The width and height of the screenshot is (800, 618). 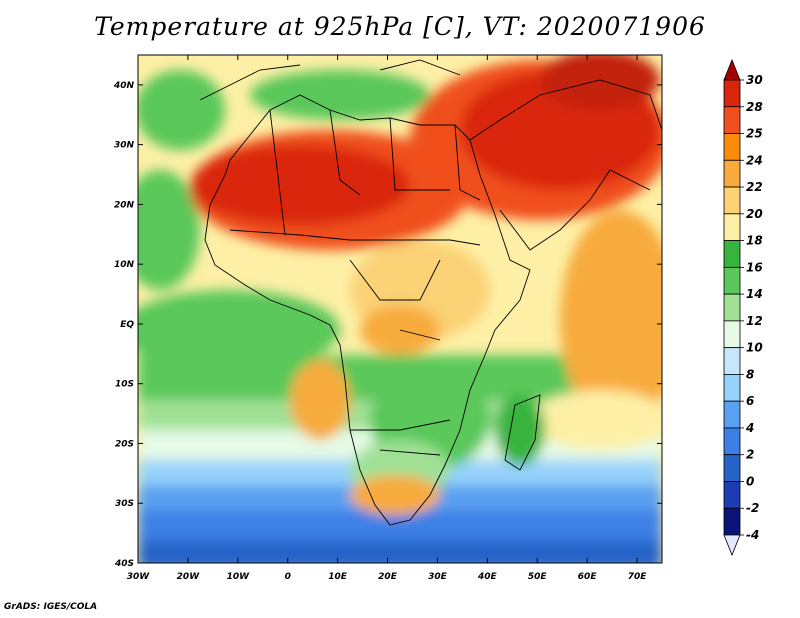 What do you see at coordinates (752, 535) in the screenshot?
I see `colorbar-label: -4` at bounding box center [752, 535].